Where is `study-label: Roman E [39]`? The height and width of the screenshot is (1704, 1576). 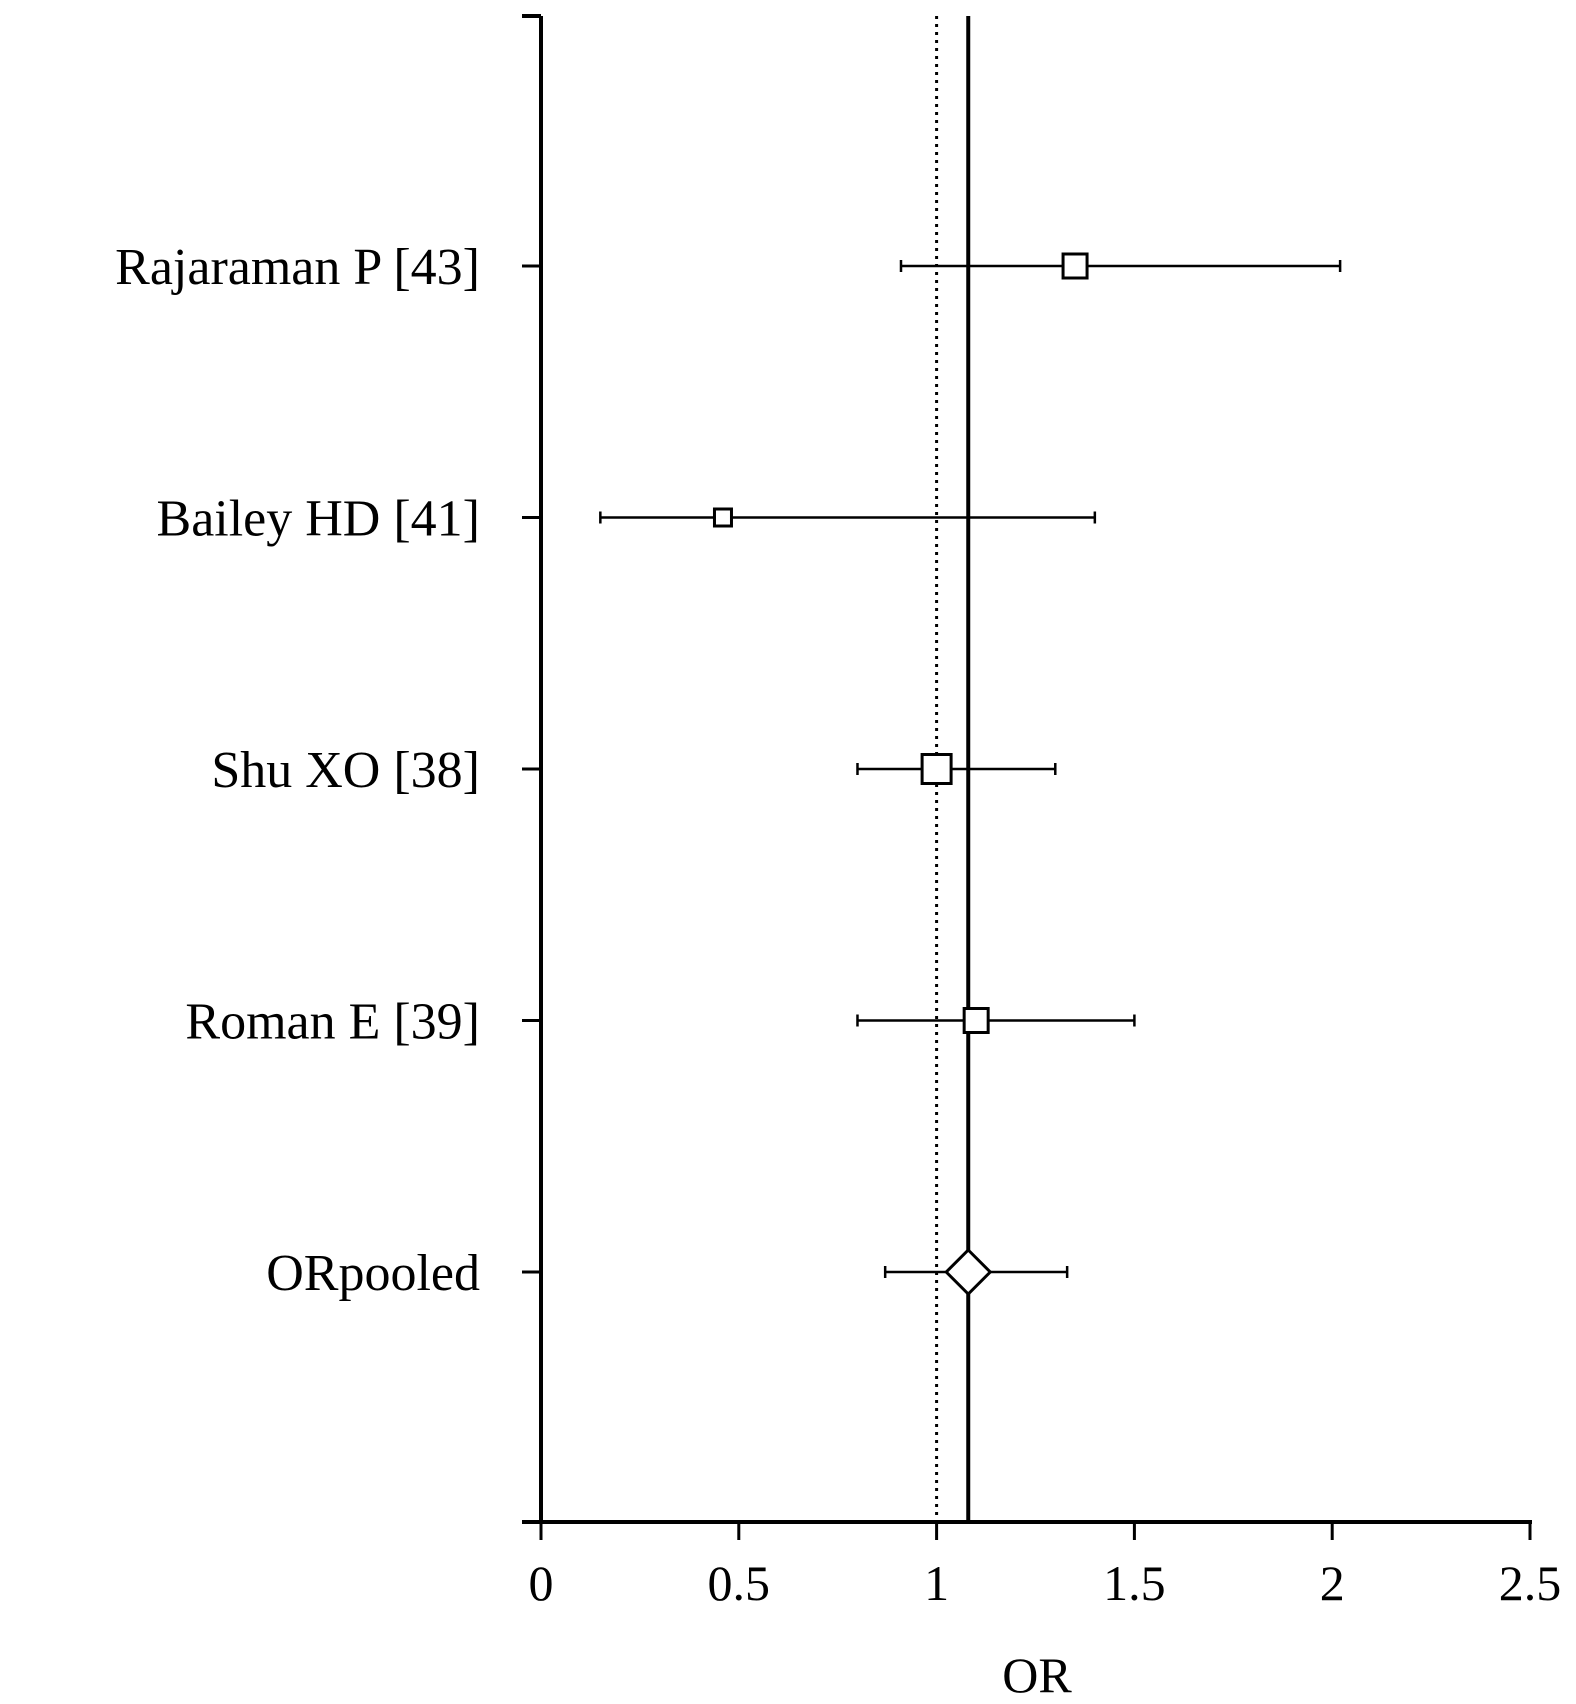 study-label: Roman E [39] is located at coordinates (332, 1022).